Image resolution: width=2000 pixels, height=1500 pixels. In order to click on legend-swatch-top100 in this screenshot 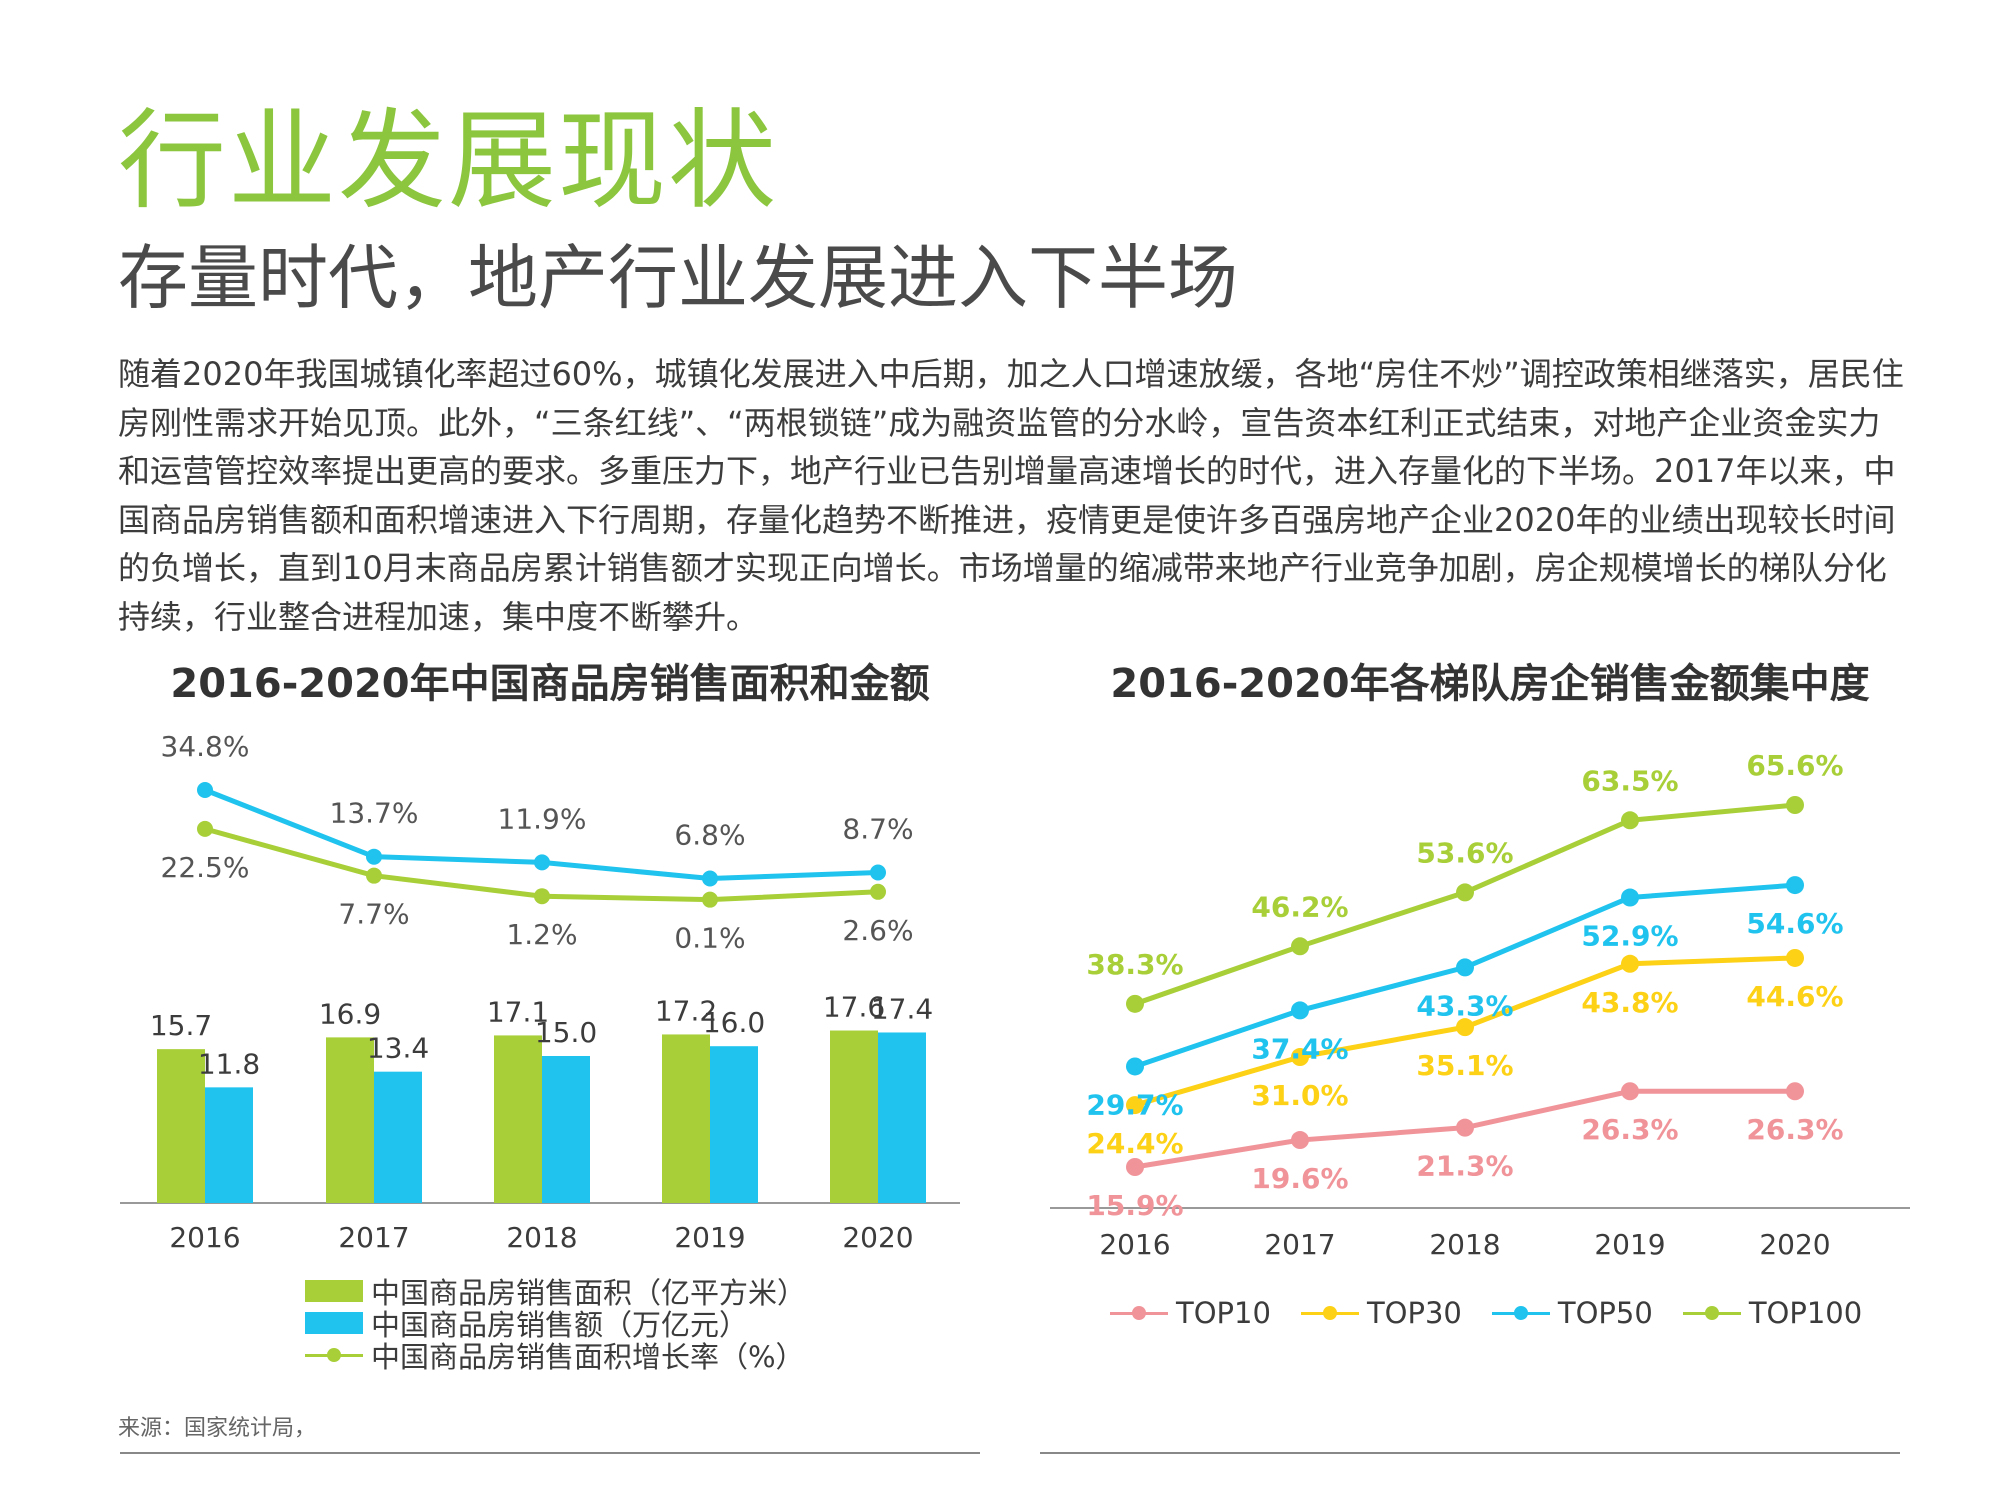, I will do `click(1711, 1313)`.